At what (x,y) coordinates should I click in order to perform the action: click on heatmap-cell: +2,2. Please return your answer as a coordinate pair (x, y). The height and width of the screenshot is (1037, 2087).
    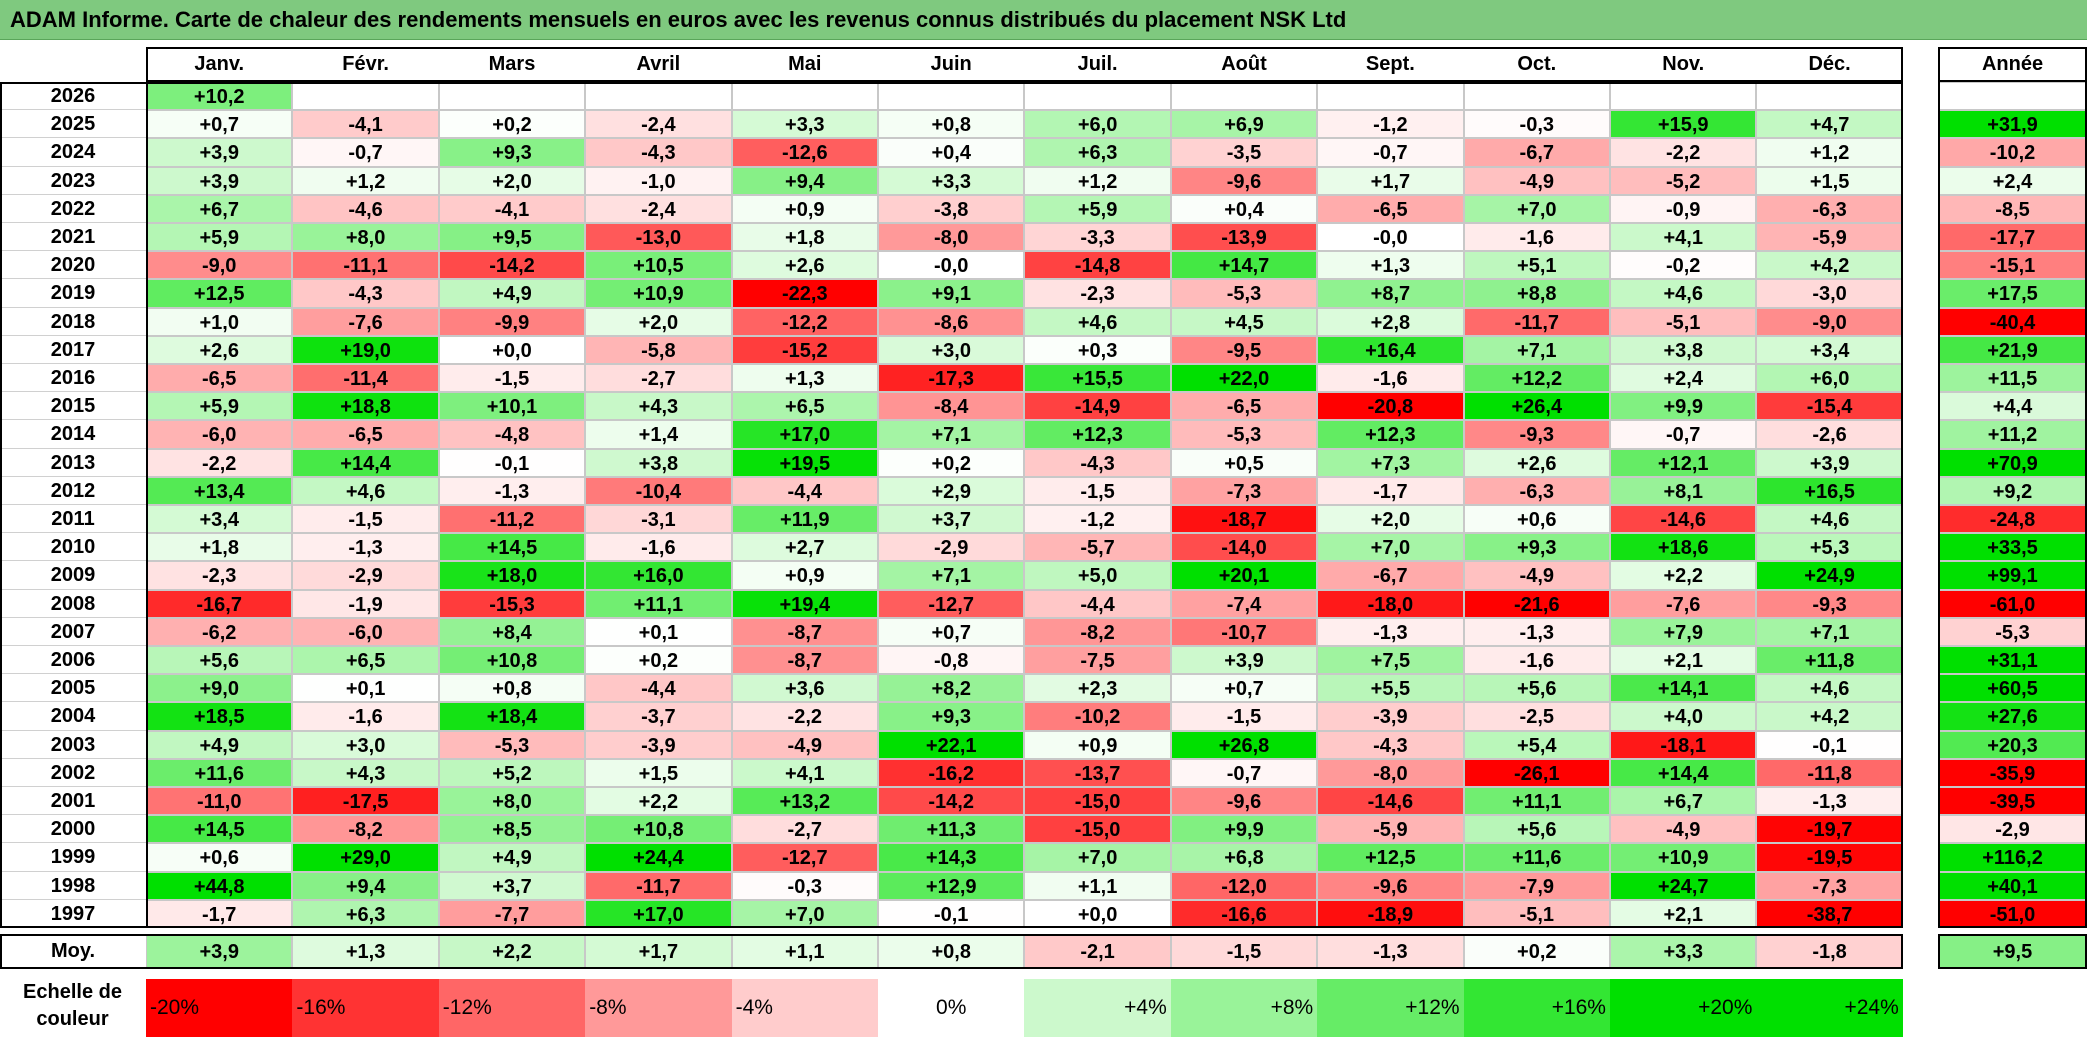
    Looking at the image, I should click on (658, 801).